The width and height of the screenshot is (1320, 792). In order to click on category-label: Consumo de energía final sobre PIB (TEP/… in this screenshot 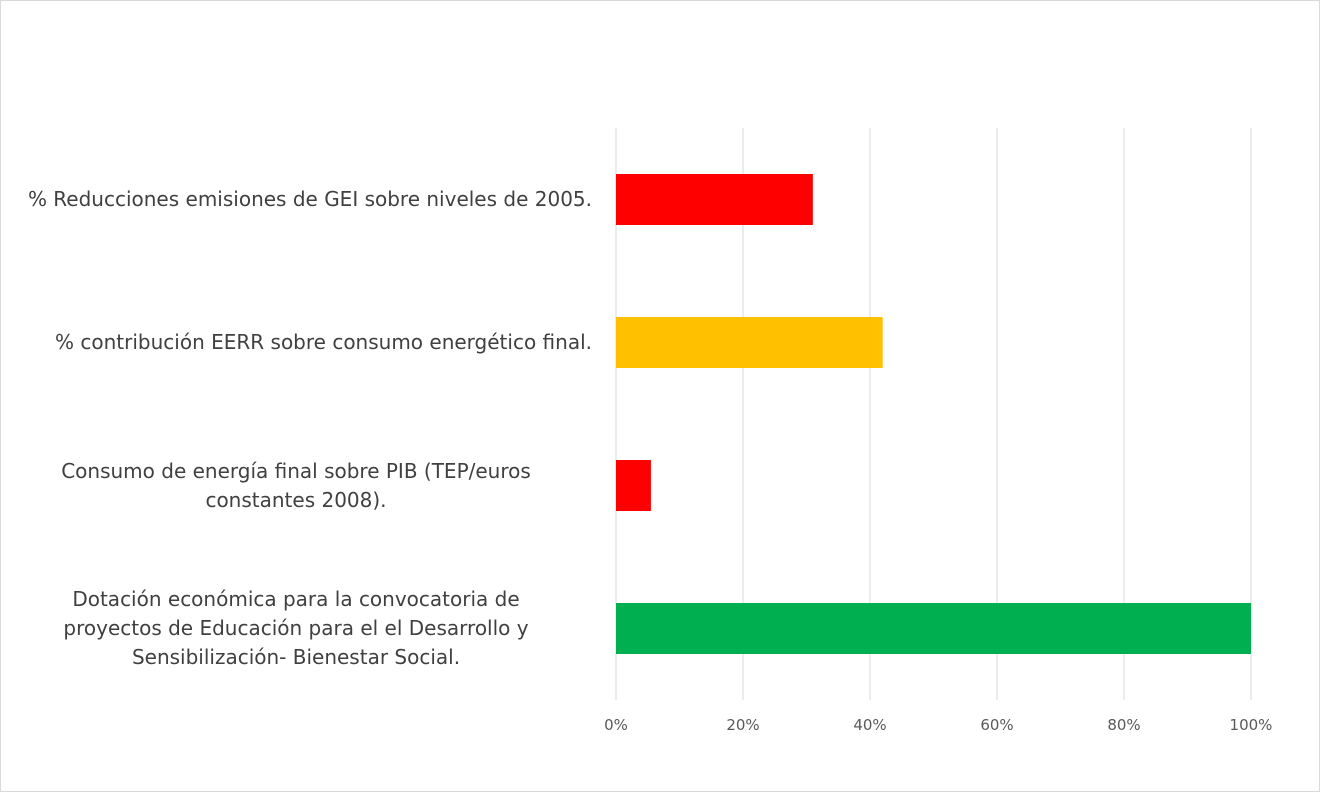, I will do `click(296, 485)`.